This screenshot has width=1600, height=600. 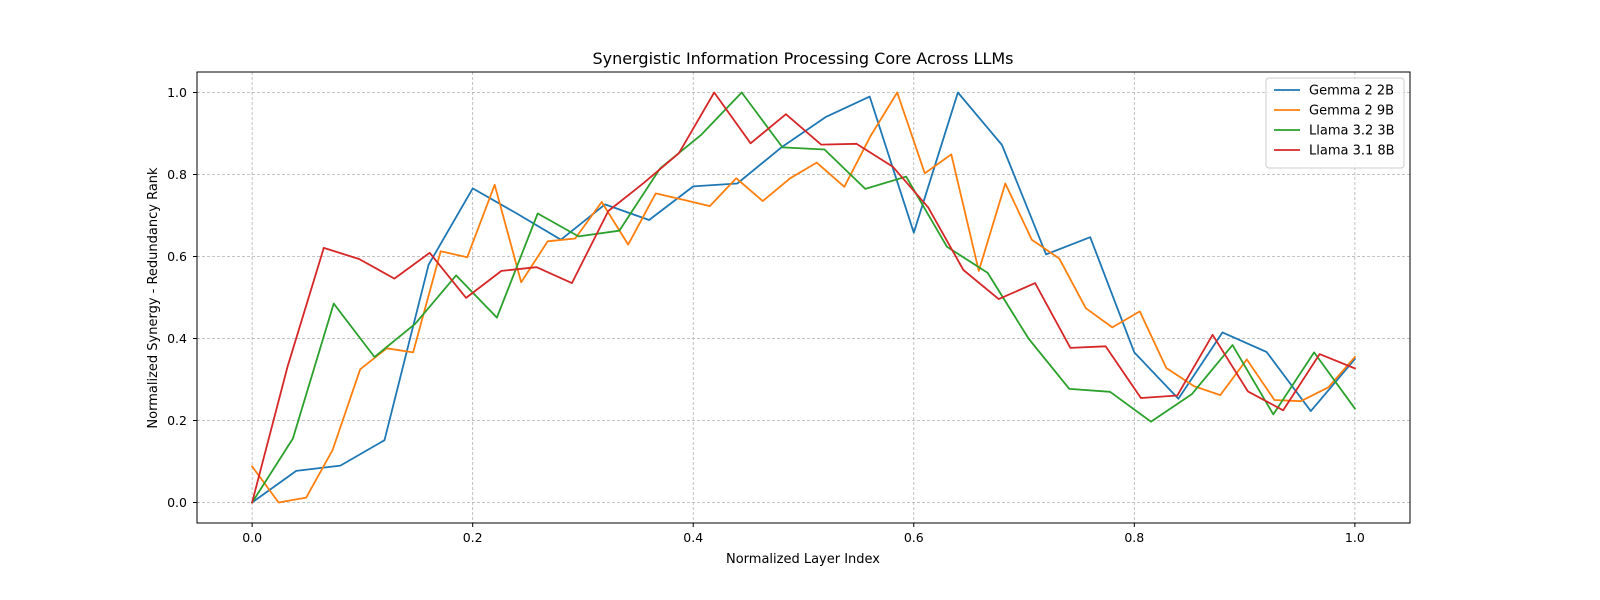 What do you see at coordinates (1355, 537) in the screenshot?
I see `x-tick-label-5: 1.0` at bounding box center [1355, 537].